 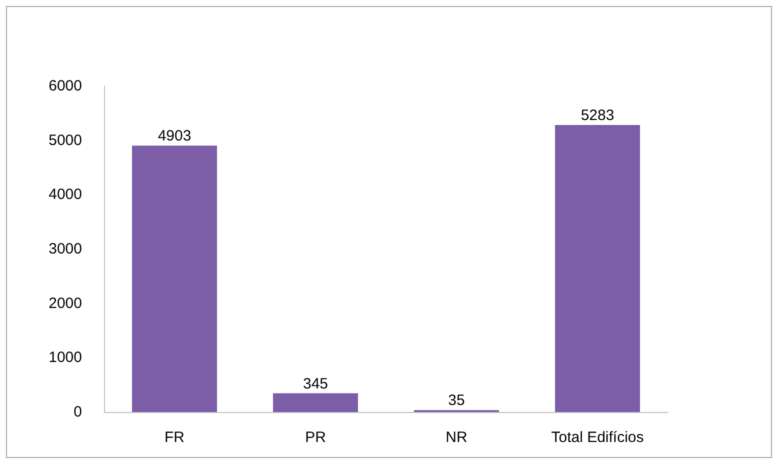 I want to click on x-tick-label: Total Edifícios, so click(x=597, y=437).